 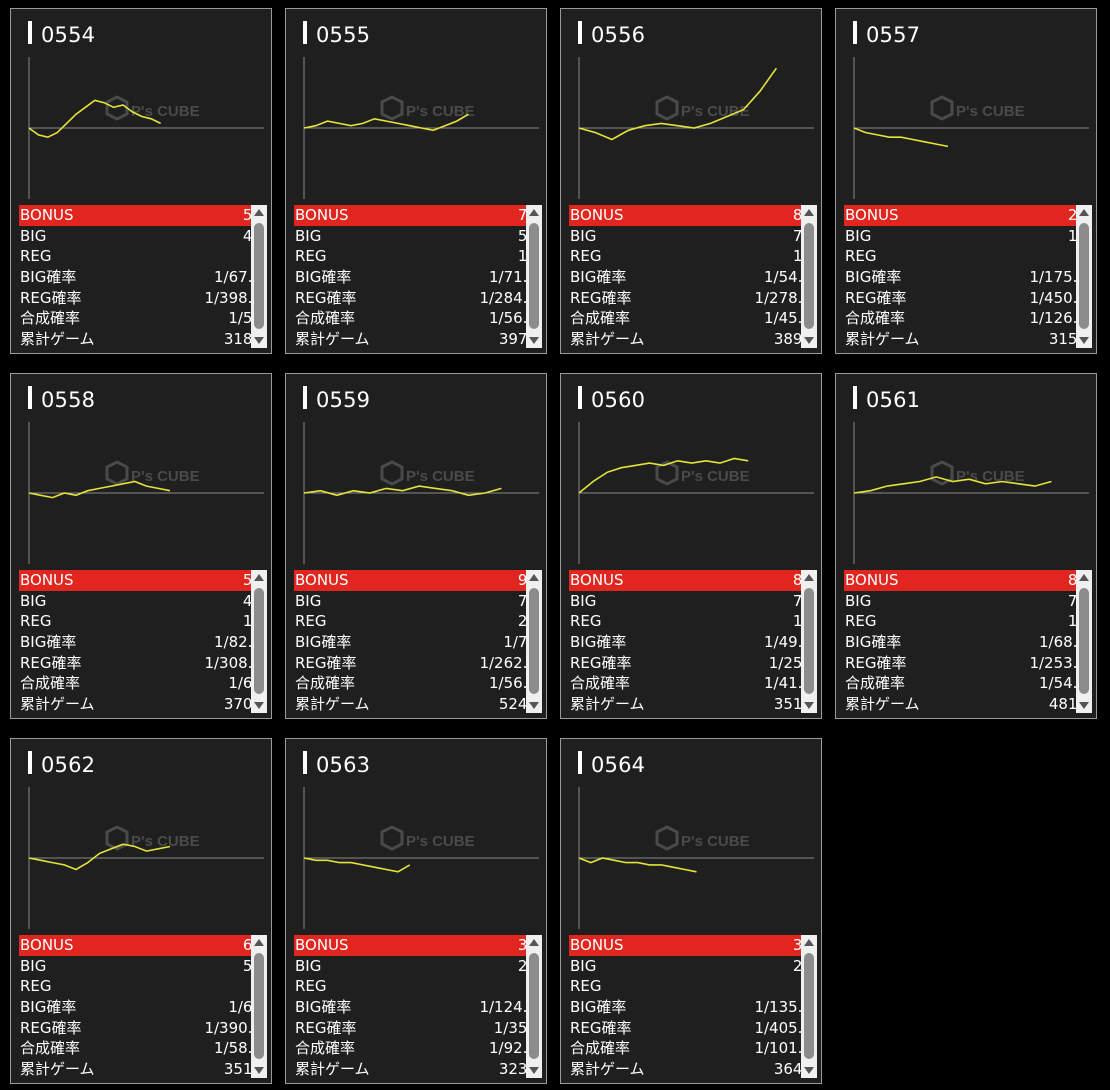 What do you see at coordinates (50, 1048) in the screenshot?
I see `total-rate-label: 合成確率` at bounding box center [50, 1048].